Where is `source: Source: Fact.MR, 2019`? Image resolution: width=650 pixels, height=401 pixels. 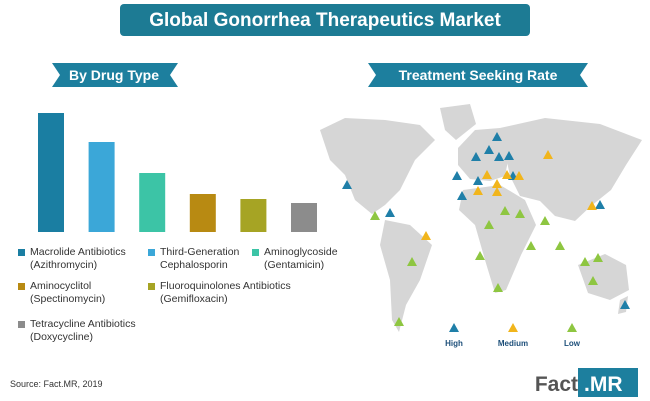
source: Source: Fact.MR, 2019 is located at coordinates (56, 384).